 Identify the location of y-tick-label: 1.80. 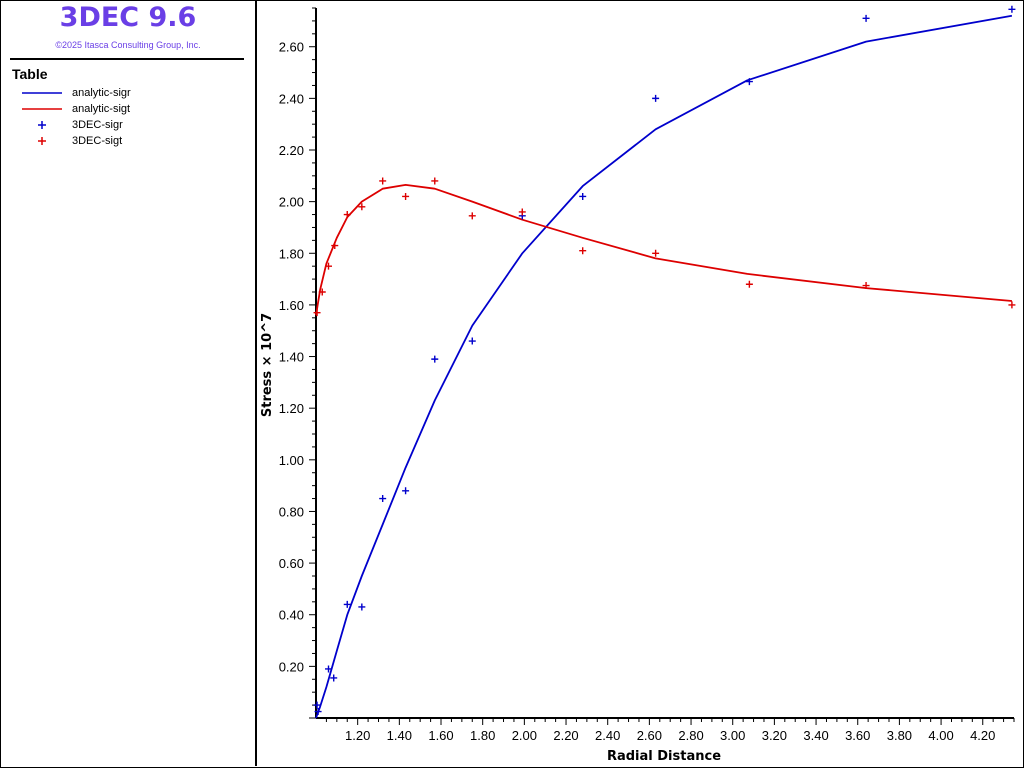
(291, 253).